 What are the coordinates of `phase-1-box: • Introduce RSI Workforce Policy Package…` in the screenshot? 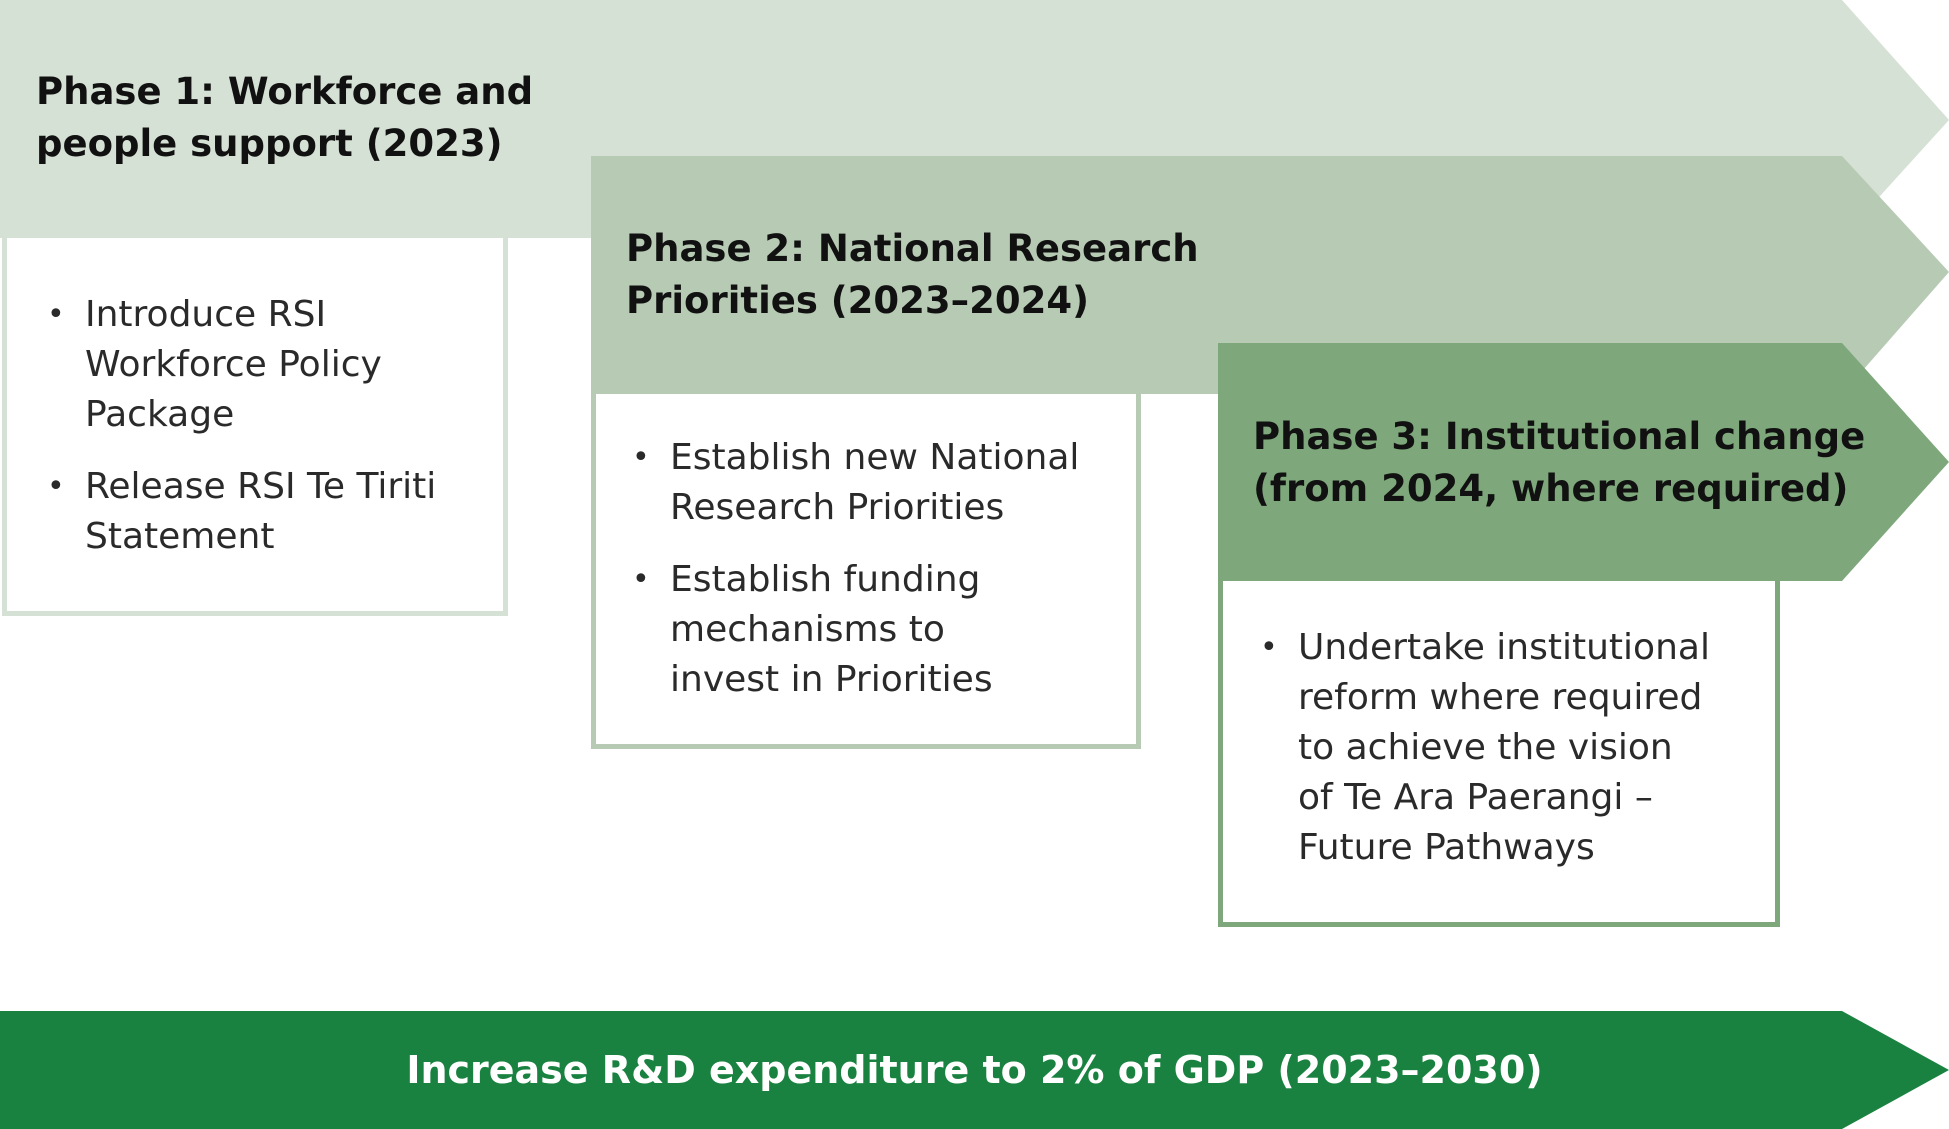 It's located at (255, 427).